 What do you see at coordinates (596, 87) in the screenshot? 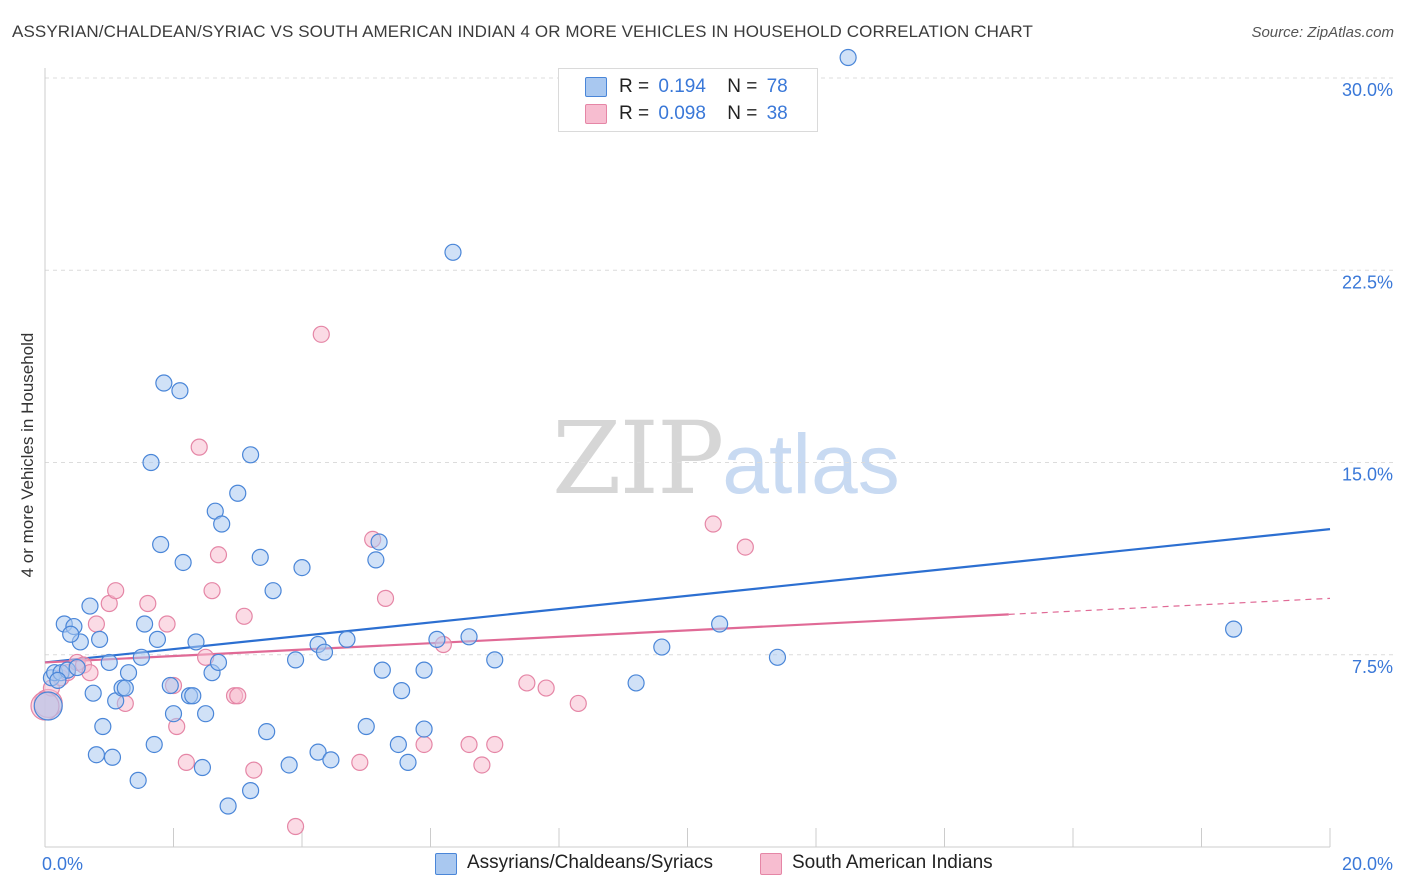
I see `legend-swatch-blue` at bounding box center [596, 87].